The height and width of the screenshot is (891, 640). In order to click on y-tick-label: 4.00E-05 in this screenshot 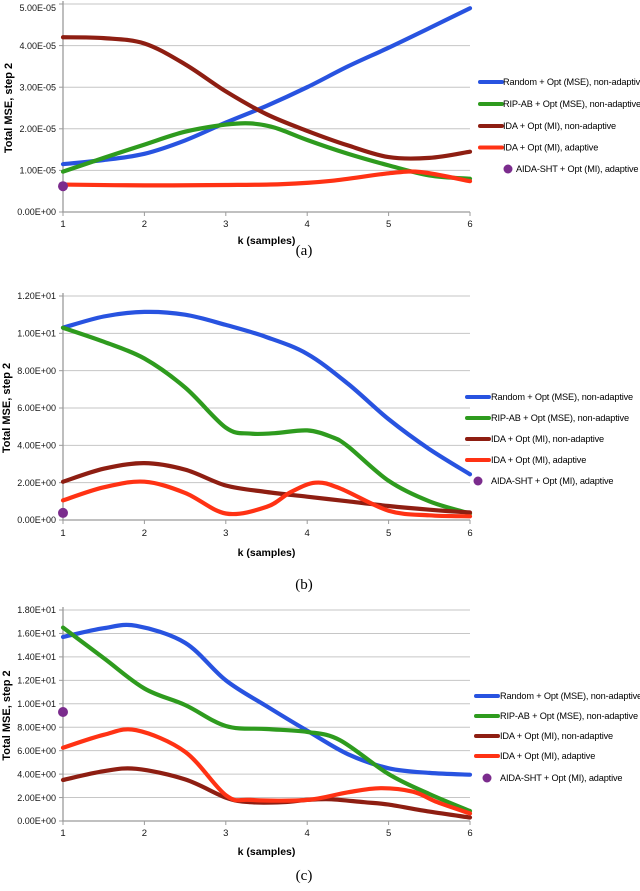, I will do `click(37, 46)`.